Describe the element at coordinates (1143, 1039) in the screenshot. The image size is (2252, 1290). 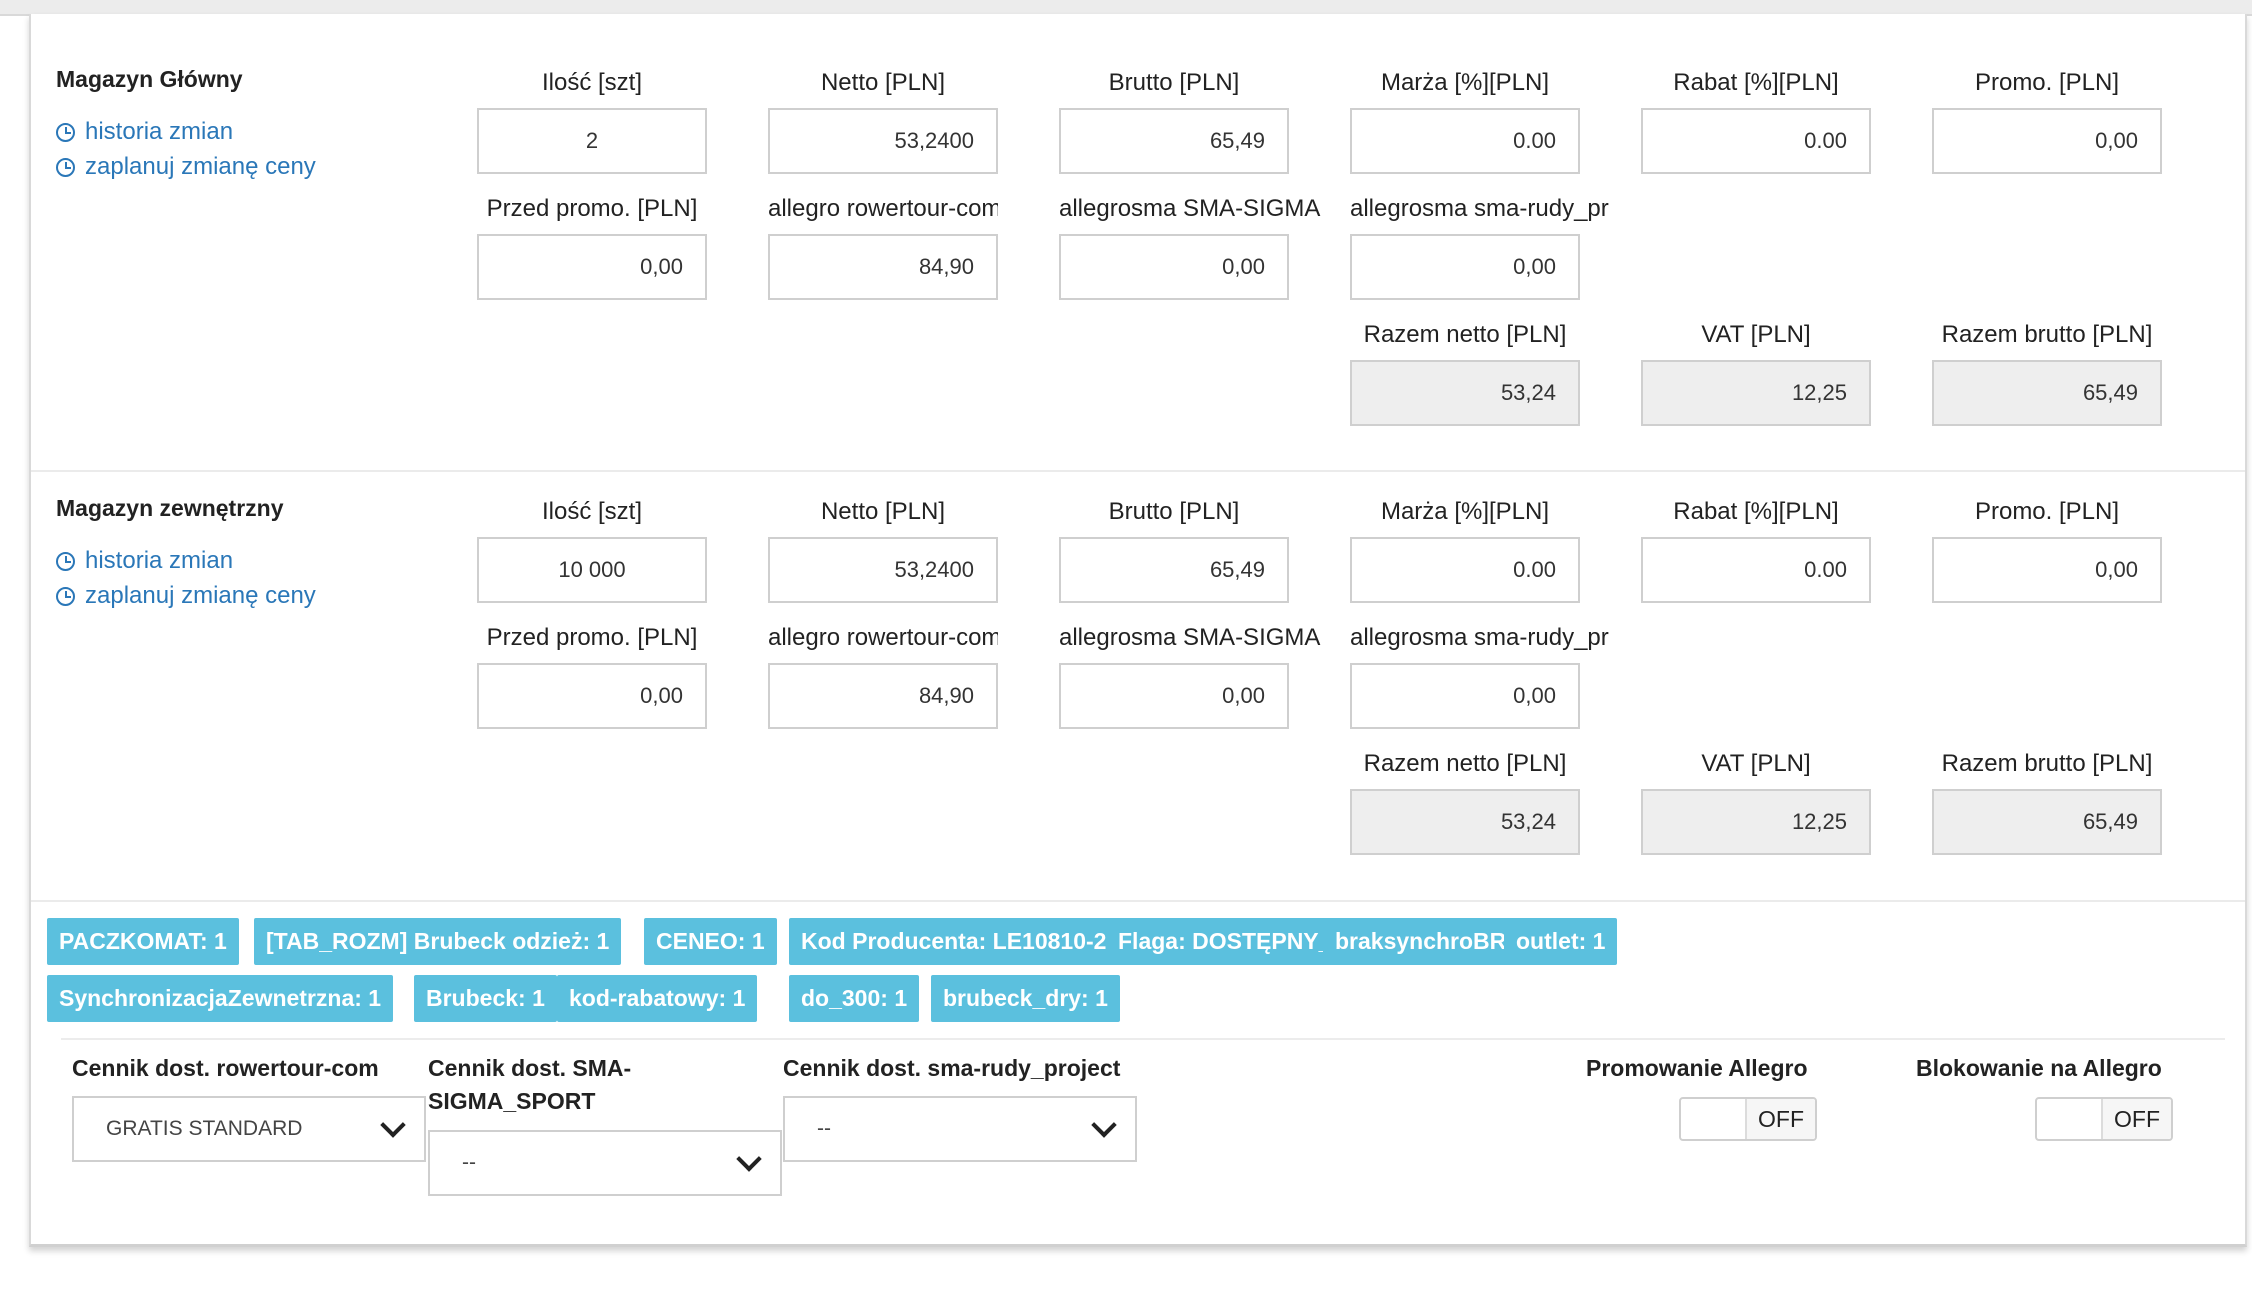
I see `divider` at that location.